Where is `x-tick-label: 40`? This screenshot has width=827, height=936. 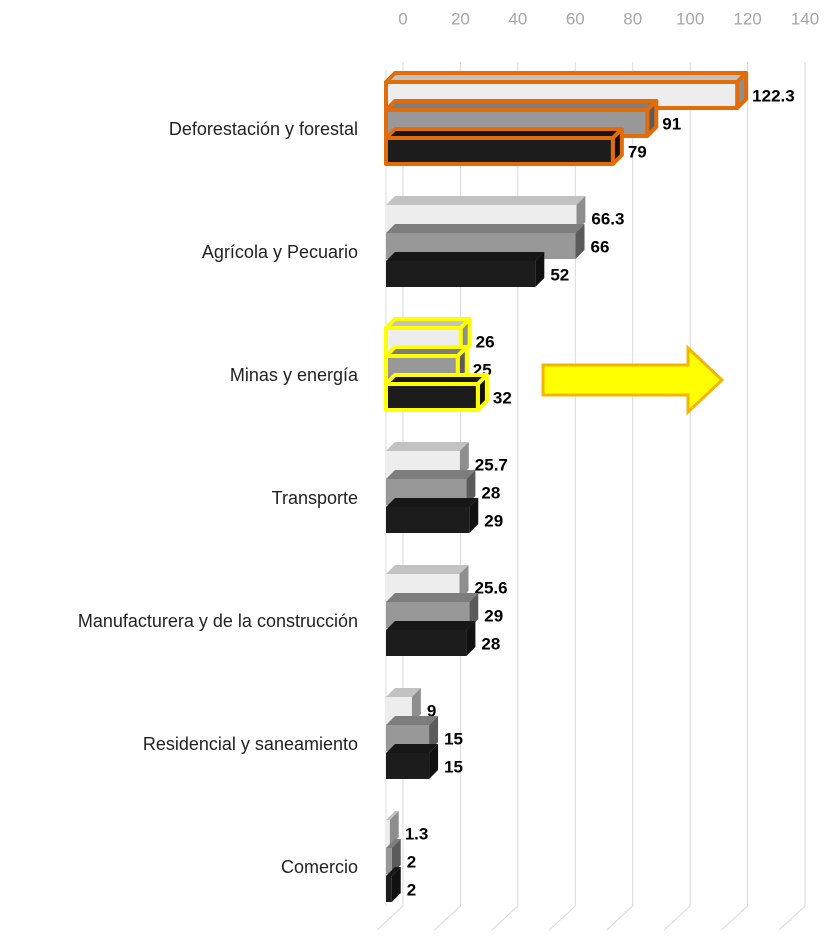
x-tick-label: 40 is located at coordinates (517, 18).